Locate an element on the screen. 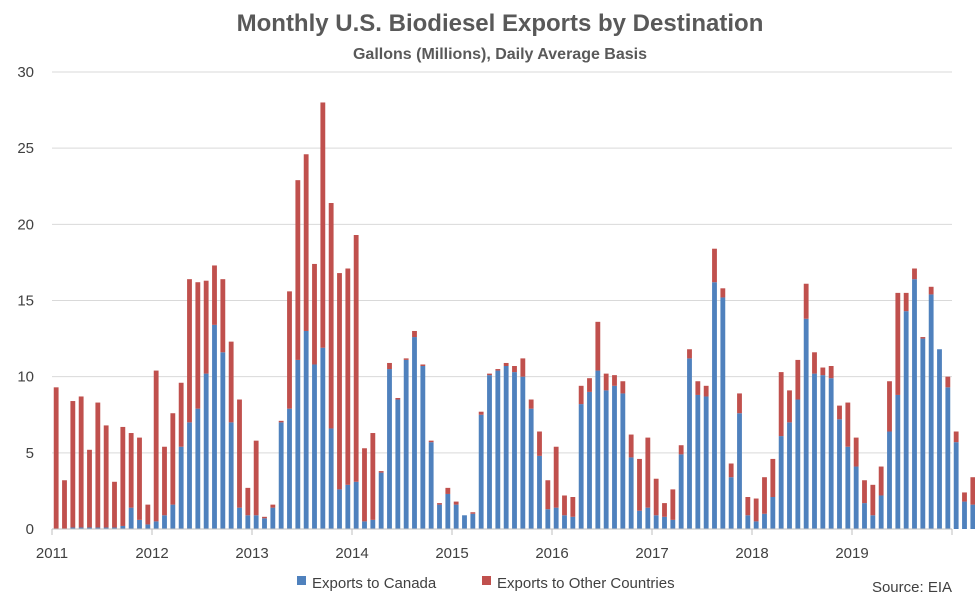 The width and height of the screenshot is (975, 601). legend-label-canada: Exports to Canada is located at coordinates (374, 583).